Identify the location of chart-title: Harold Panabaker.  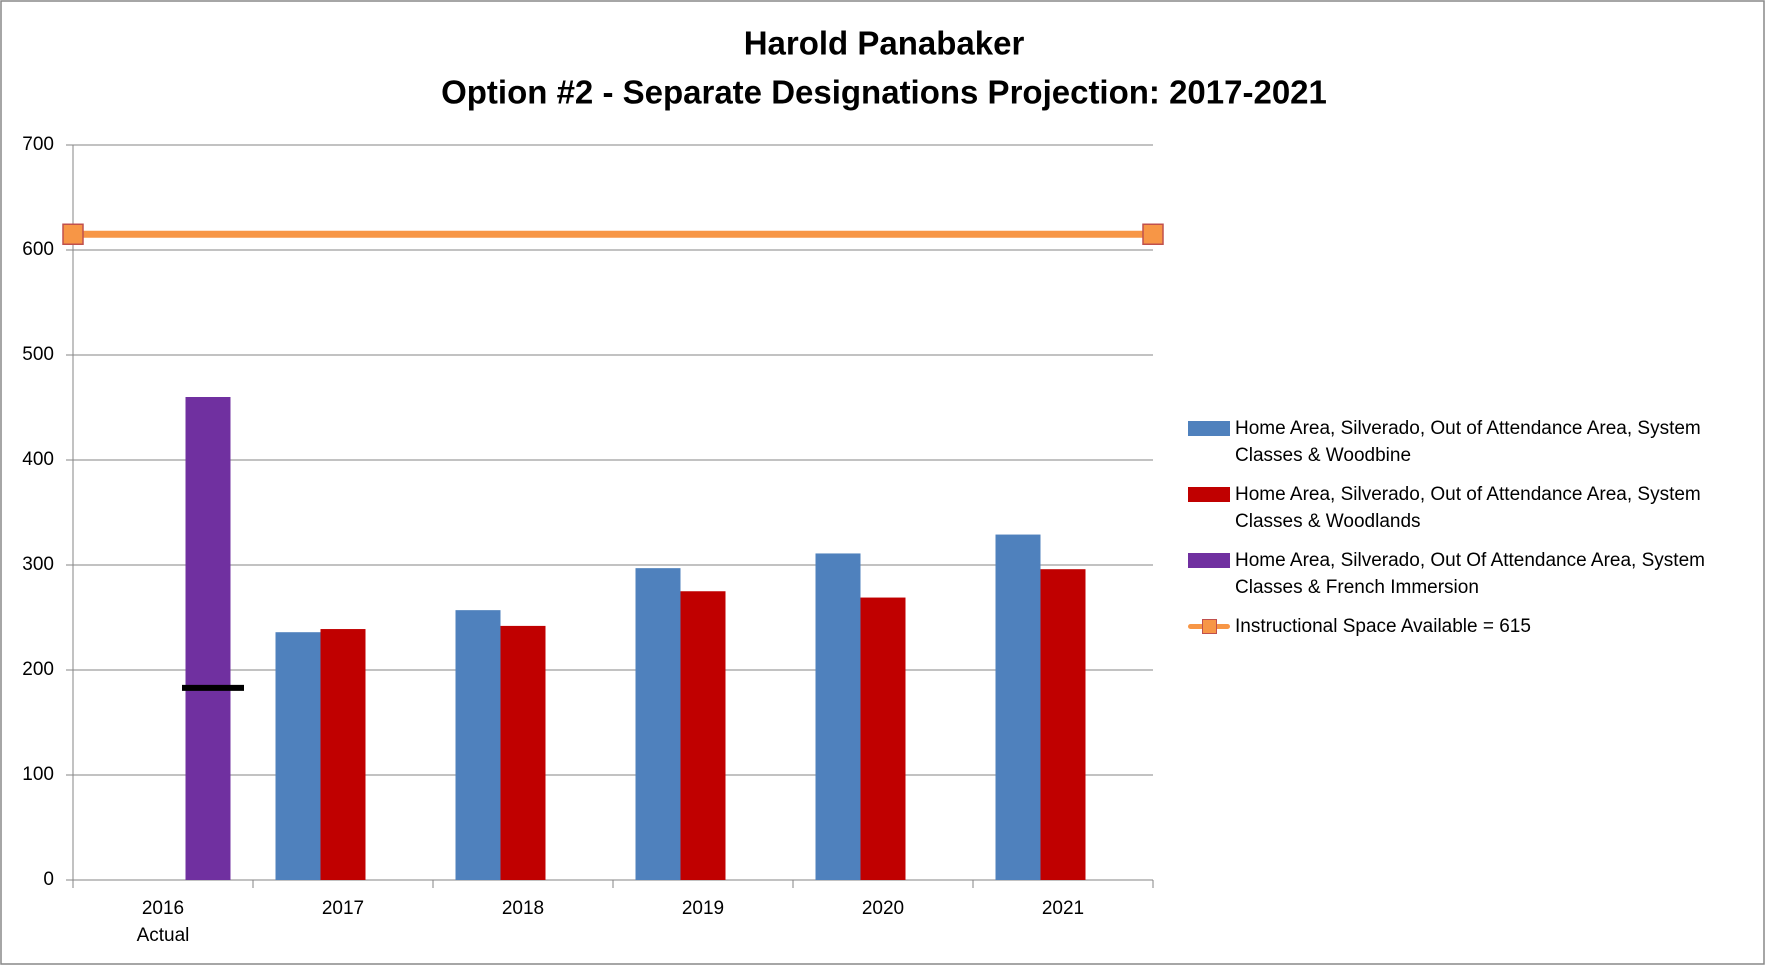
(884, 43).